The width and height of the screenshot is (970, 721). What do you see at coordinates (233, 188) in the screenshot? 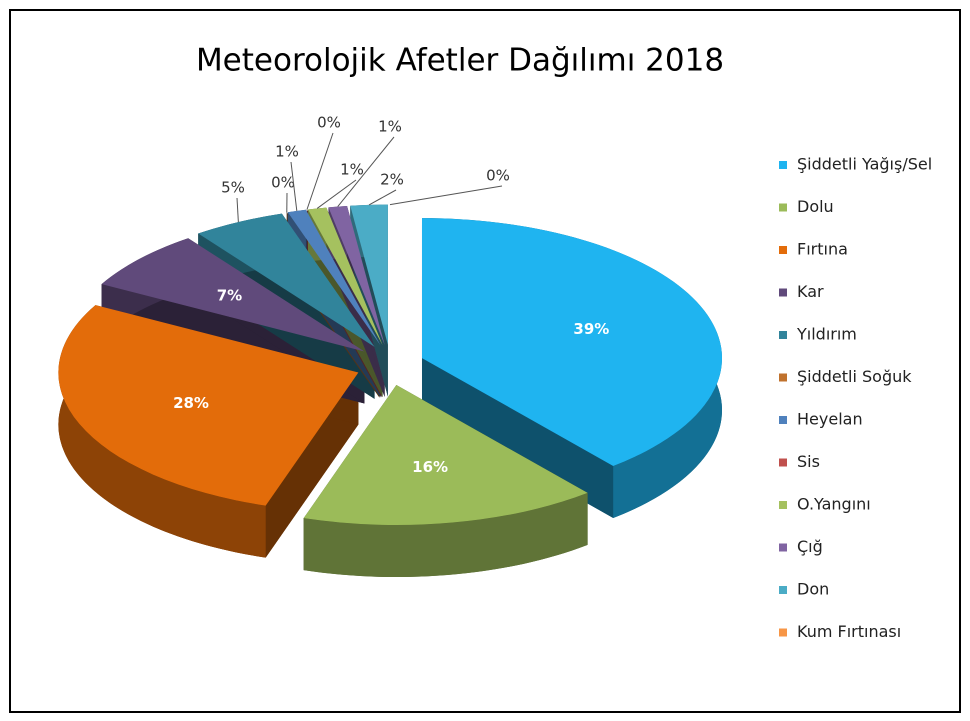
I see `data-label: 5%` at bounding box center [233, 188].